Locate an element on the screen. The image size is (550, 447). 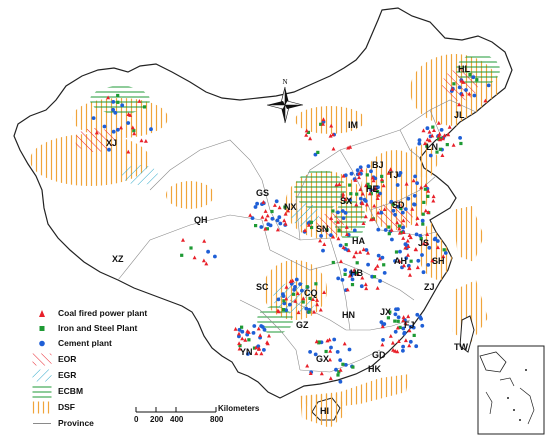
legend-label-dsf: DSF is located at coordinates (66, 407).